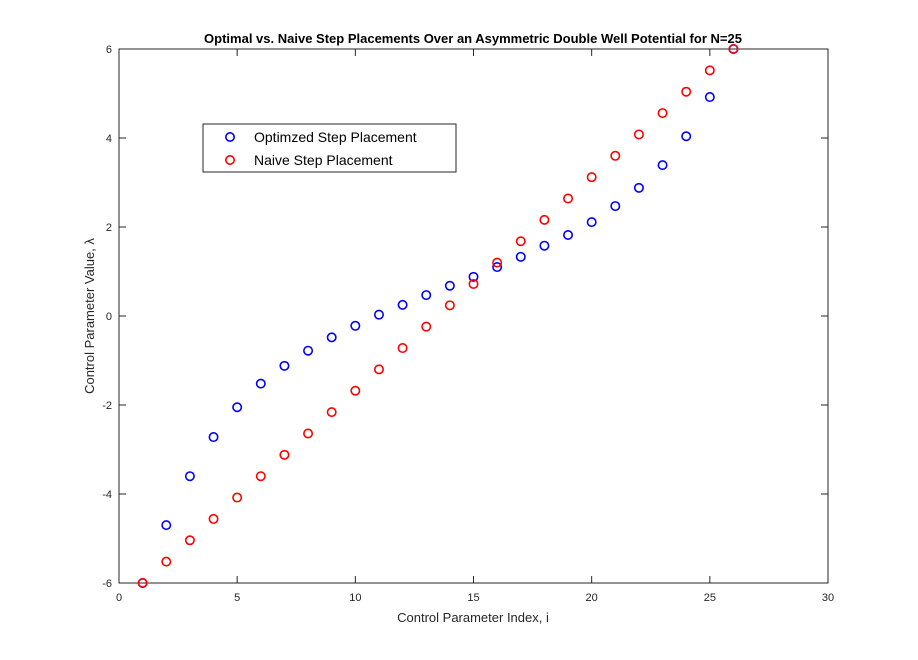  I want to click on y-tick-label: 2, so click(109, 228).